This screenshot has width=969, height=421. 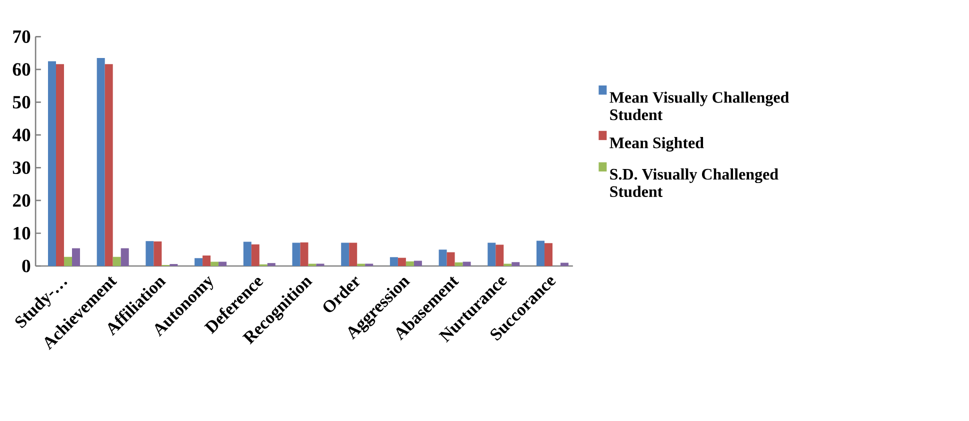 I want to click on y-tick-label: 0, so click(x=26, y=266).